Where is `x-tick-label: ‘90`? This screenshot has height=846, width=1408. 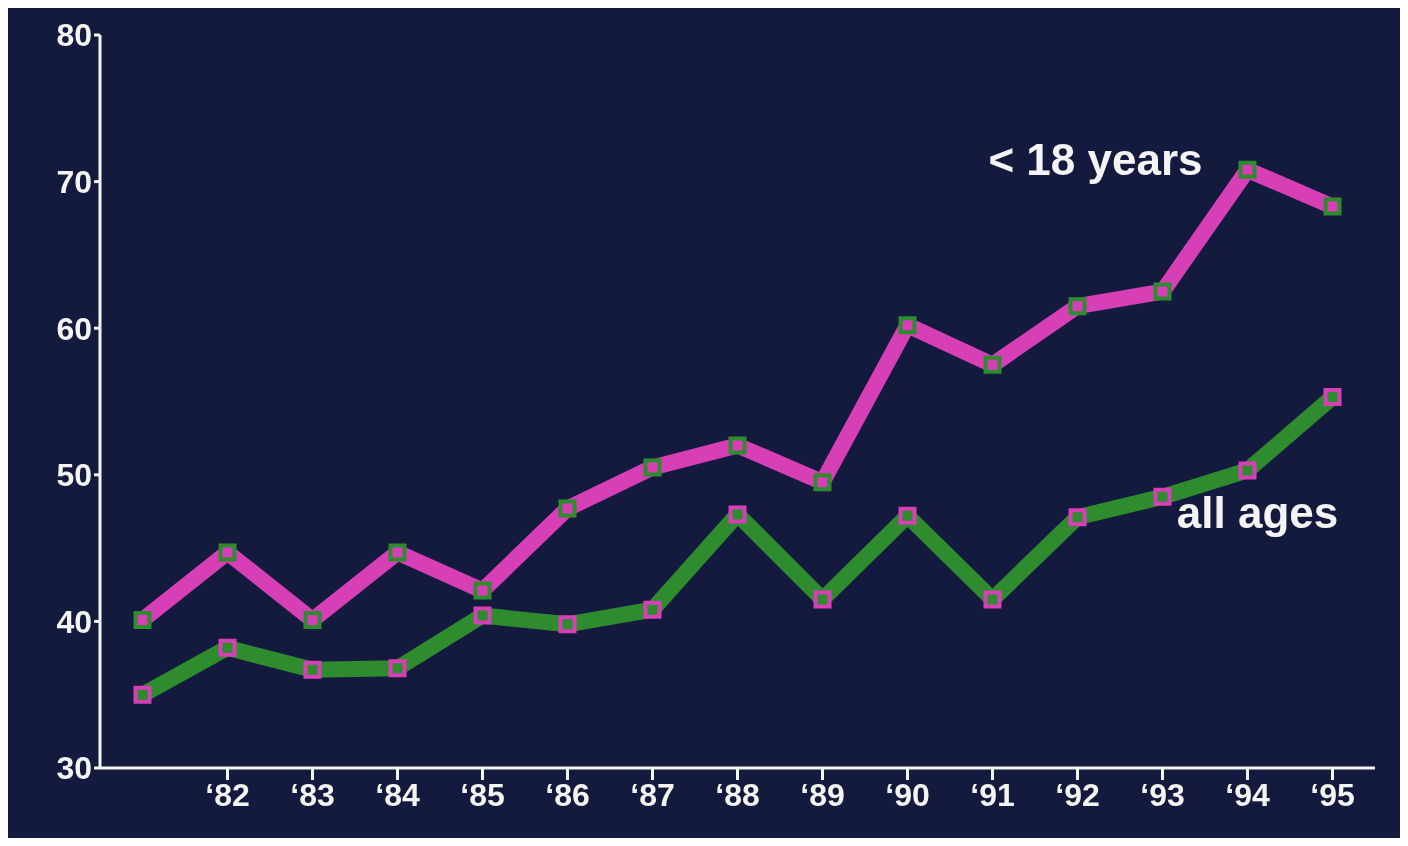 x-tick-label: ‘90 is located at coordinates (907, 795).